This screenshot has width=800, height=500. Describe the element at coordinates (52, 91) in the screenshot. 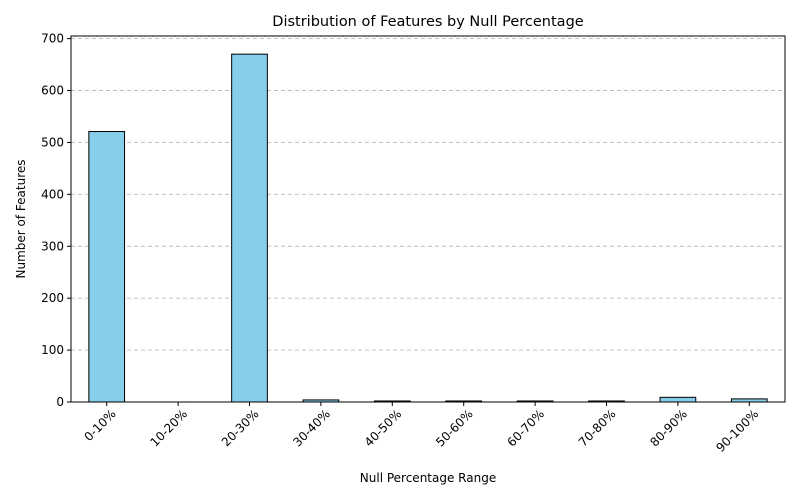

I see `y-tick-label: 600` at that location.